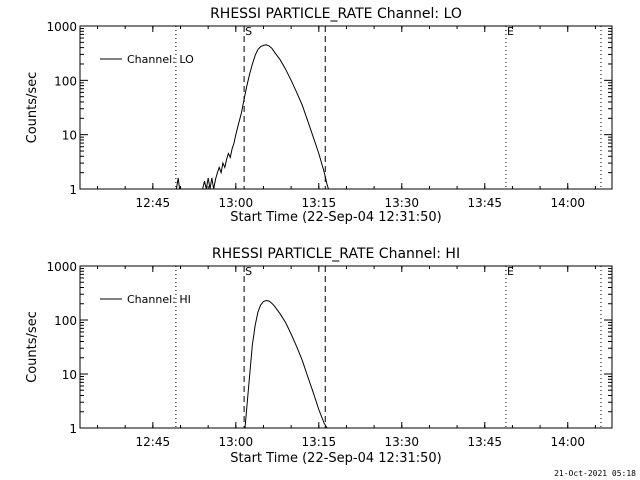 The height and width of the screenshot is (480, 640). I want to click on legend-label: Channel: LO, so click(160, 59).